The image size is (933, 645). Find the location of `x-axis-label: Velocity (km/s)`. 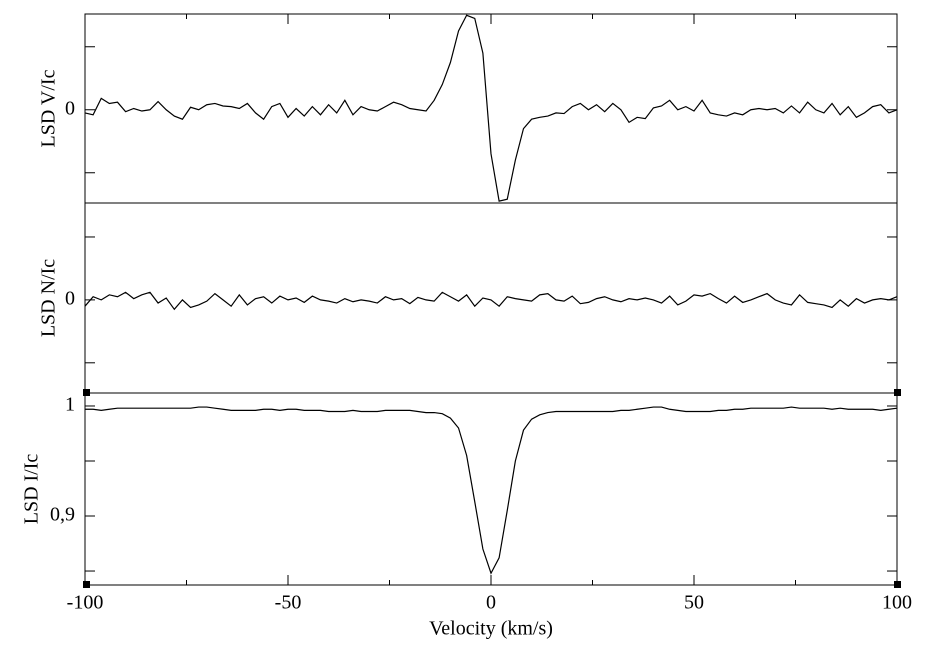

x-axis-label: Velocity (km/s) is located at coordinates (491, 629).